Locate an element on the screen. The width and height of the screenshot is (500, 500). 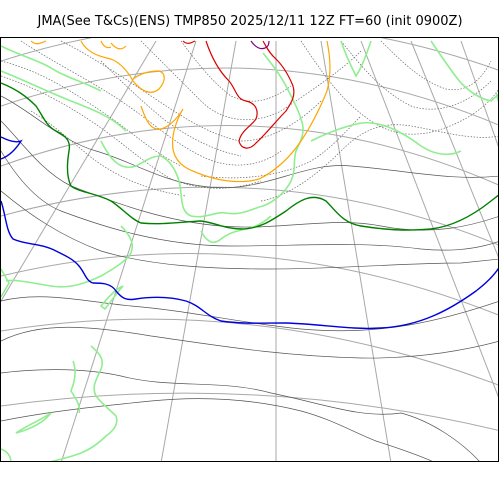
isotherms-hot is located at coordinates (238, 94).